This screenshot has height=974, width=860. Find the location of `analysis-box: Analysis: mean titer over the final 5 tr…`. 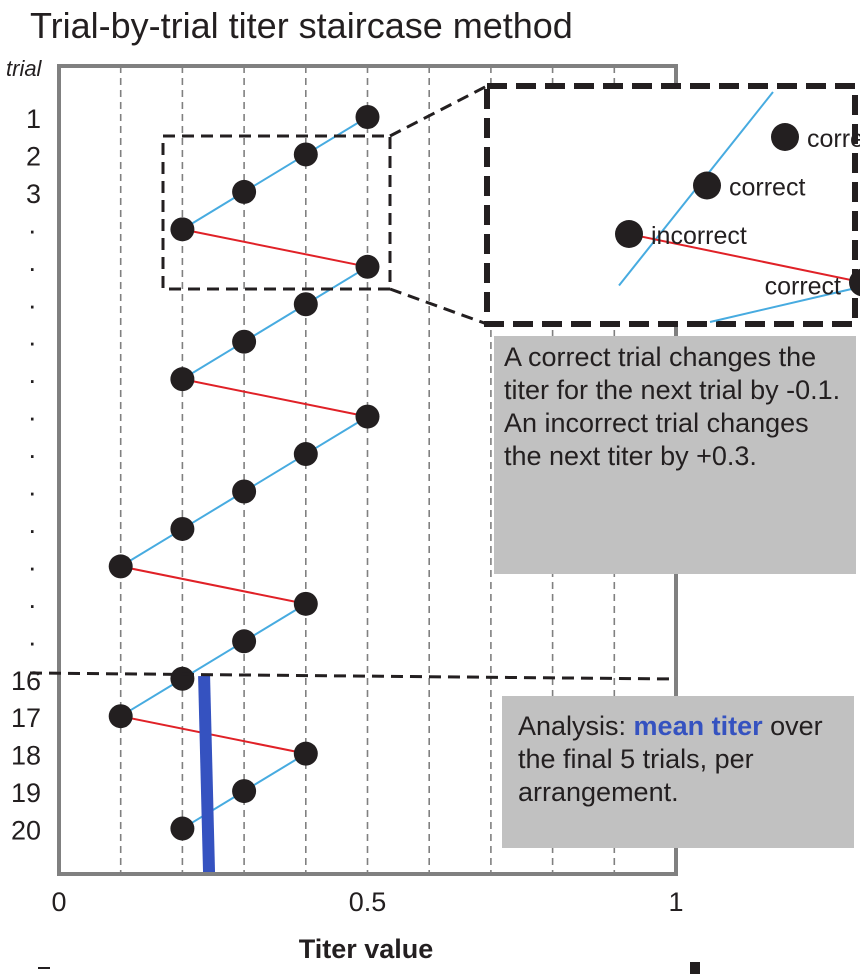

analysis-box: Analysis: mean titer over the final 5 tr… is located at coordinates (678, 772).